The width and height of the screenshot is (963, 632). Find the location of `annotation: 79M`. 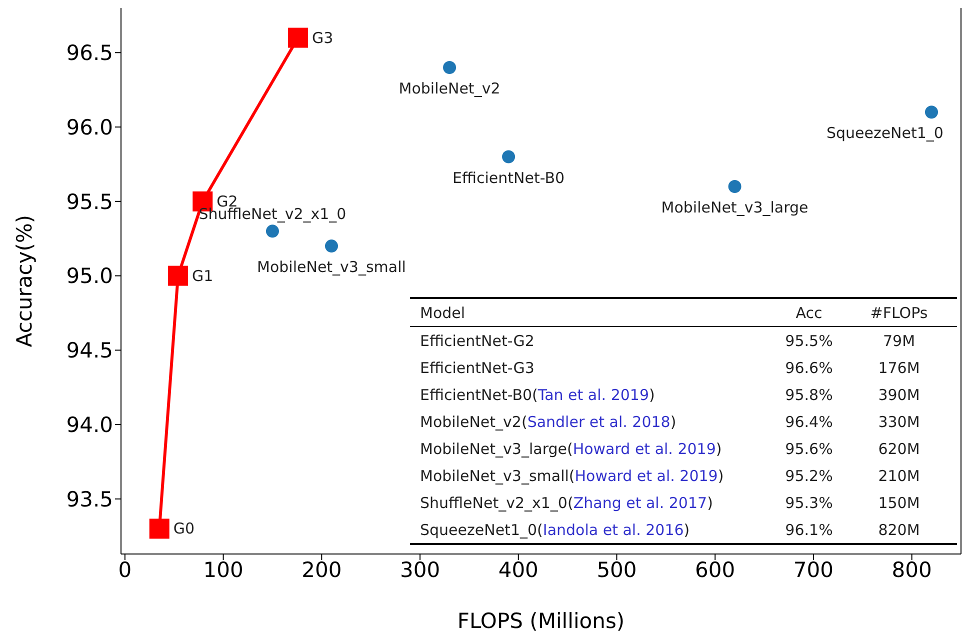

annotation: 79M is located at coordinates (899, 341).